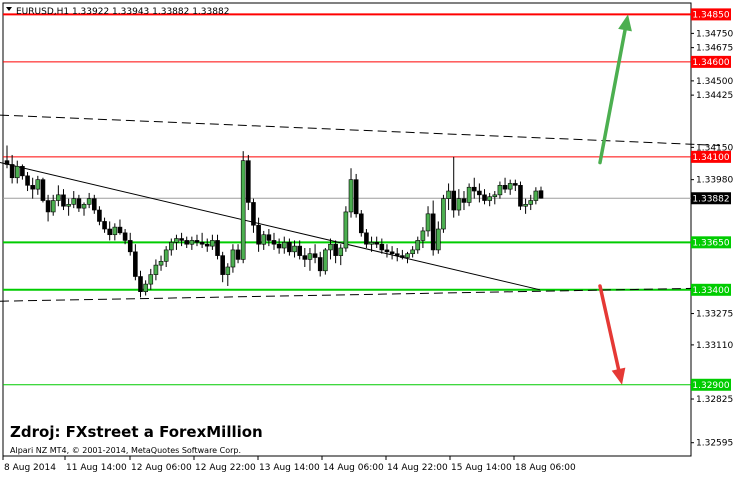 This screenshot has width=734, height=479. What do you see at coordinates (481, 468) in the screenshot?
I see `x-tick-label: 15 Aug 14:00` at bounding box center [481, 468].